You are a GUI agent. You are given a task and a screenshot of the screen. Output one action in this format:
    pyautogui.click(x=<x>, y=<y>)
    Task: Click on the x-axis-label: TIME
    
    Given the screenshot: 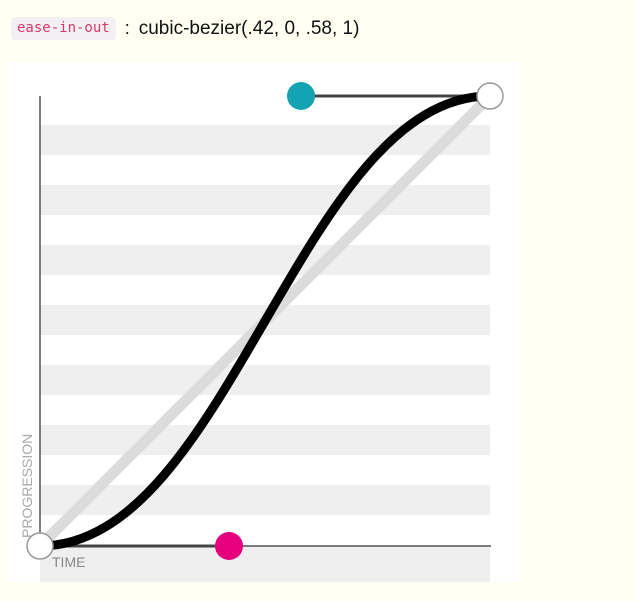 What is the action you would take?
    pyautogui.click(x=68, y=562)
    